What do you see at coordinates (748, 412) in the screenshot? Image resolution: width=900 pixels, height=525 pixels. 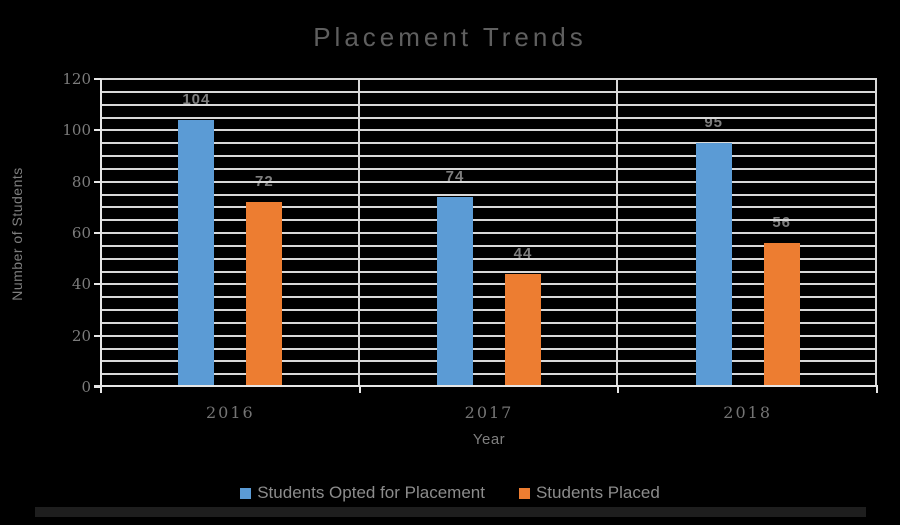 I see `category-label: 2018` at bounding box center [748, 412].